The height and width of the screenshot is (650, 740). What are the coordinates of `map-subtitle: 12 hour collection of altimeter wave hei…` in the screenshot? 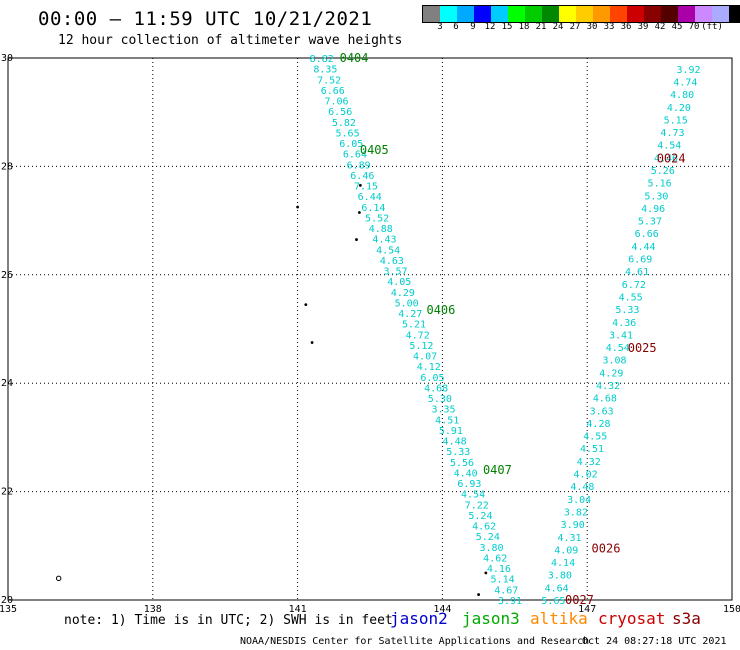 It's located at (230, 40).